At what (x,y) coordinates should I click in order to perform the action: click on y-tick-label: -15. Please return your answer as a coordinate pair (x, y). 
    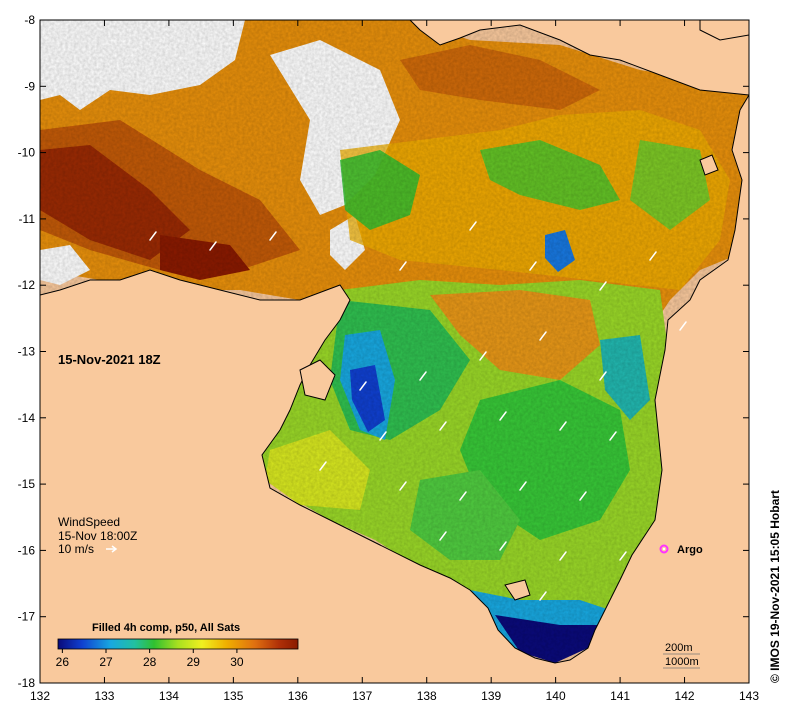
    Looking at the image, I should click on (27, 484).